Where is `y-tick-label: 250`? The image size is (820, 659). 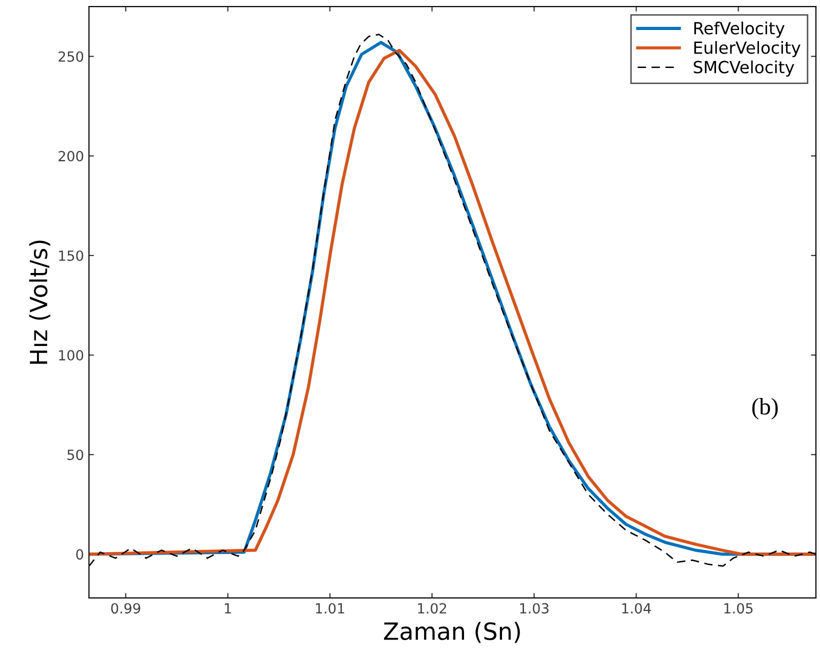
y-tick-label: 250 is located at coordinates (71, 56).